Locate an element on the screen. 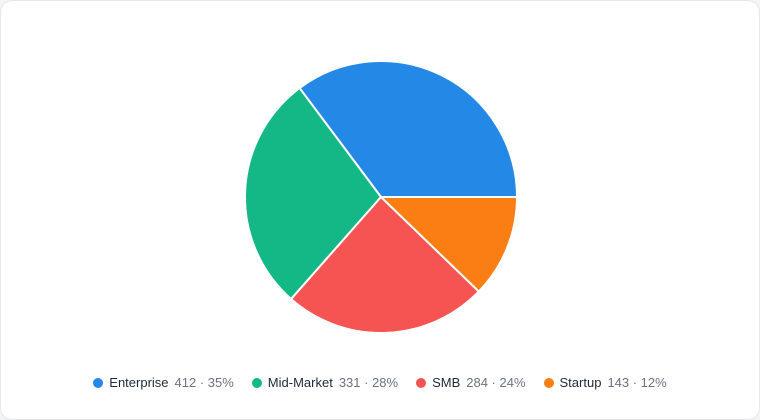 The height and width of the screenshot is (420, 760). legend-value: 143 · 12% is located at coordinates (637, 382).